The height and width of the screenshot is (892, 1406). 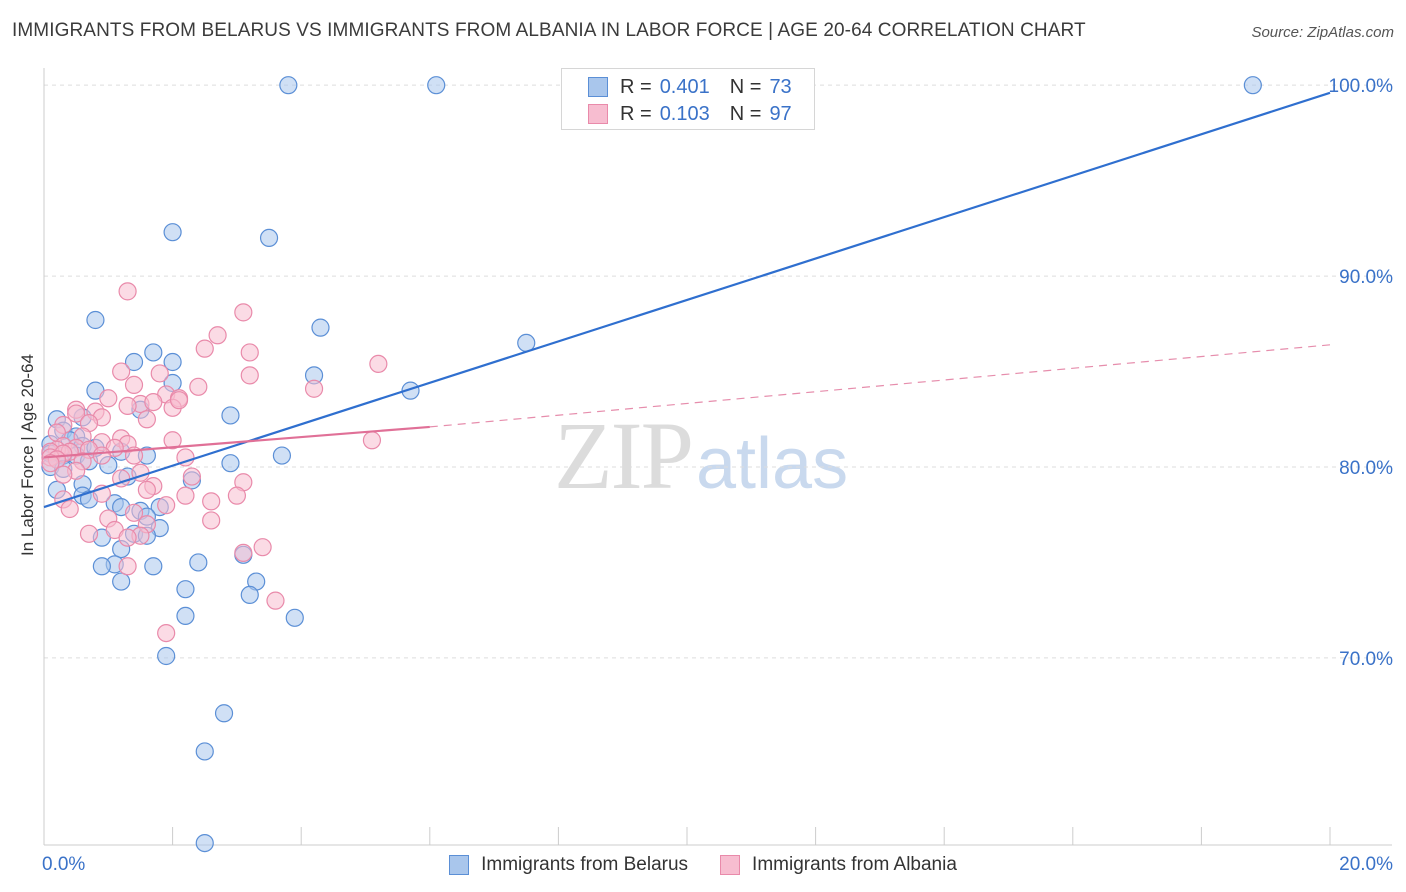 What do you see at coordinates (624, 455) in the screenshot?
I see `watermark-zip: ZIP` at bounding box center [624, 455].